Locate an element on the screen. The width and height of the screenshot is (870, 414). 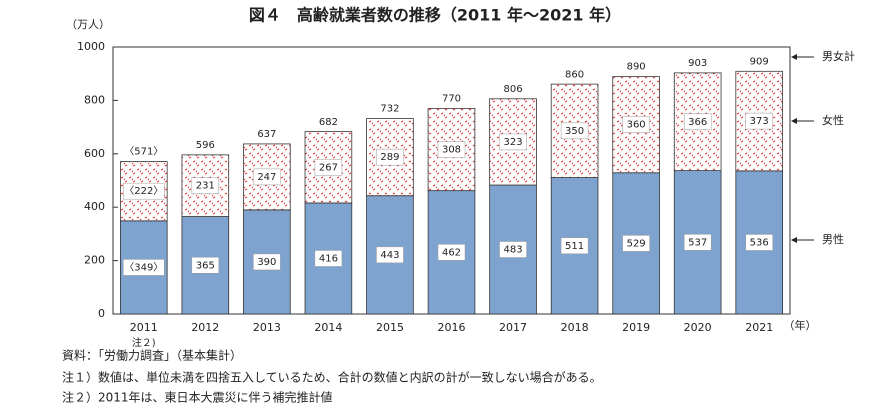
total-label: 806 is located at coordinates (512, 89).